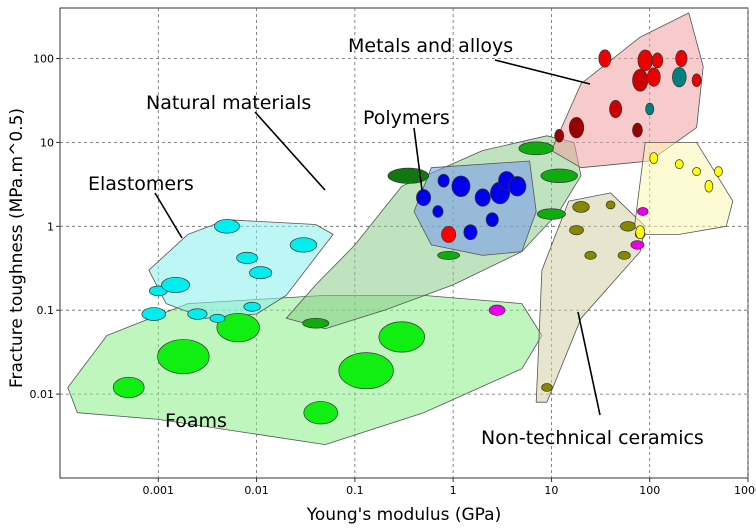  What do you see at coordinates (418, 159) in the screenshot?
I see `polymers-leader` at bounding box center [418, 159].